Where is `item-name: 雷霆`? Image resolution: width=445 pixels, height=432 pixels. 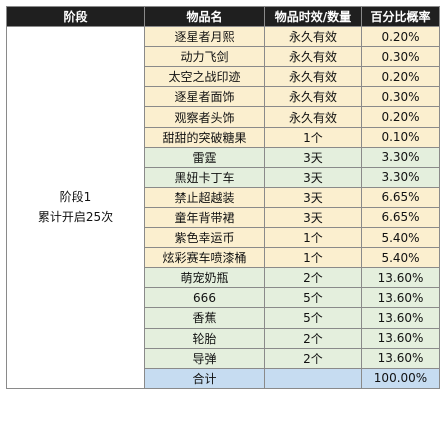 item-name: 雷霆 is located at coordinates (204, 157).